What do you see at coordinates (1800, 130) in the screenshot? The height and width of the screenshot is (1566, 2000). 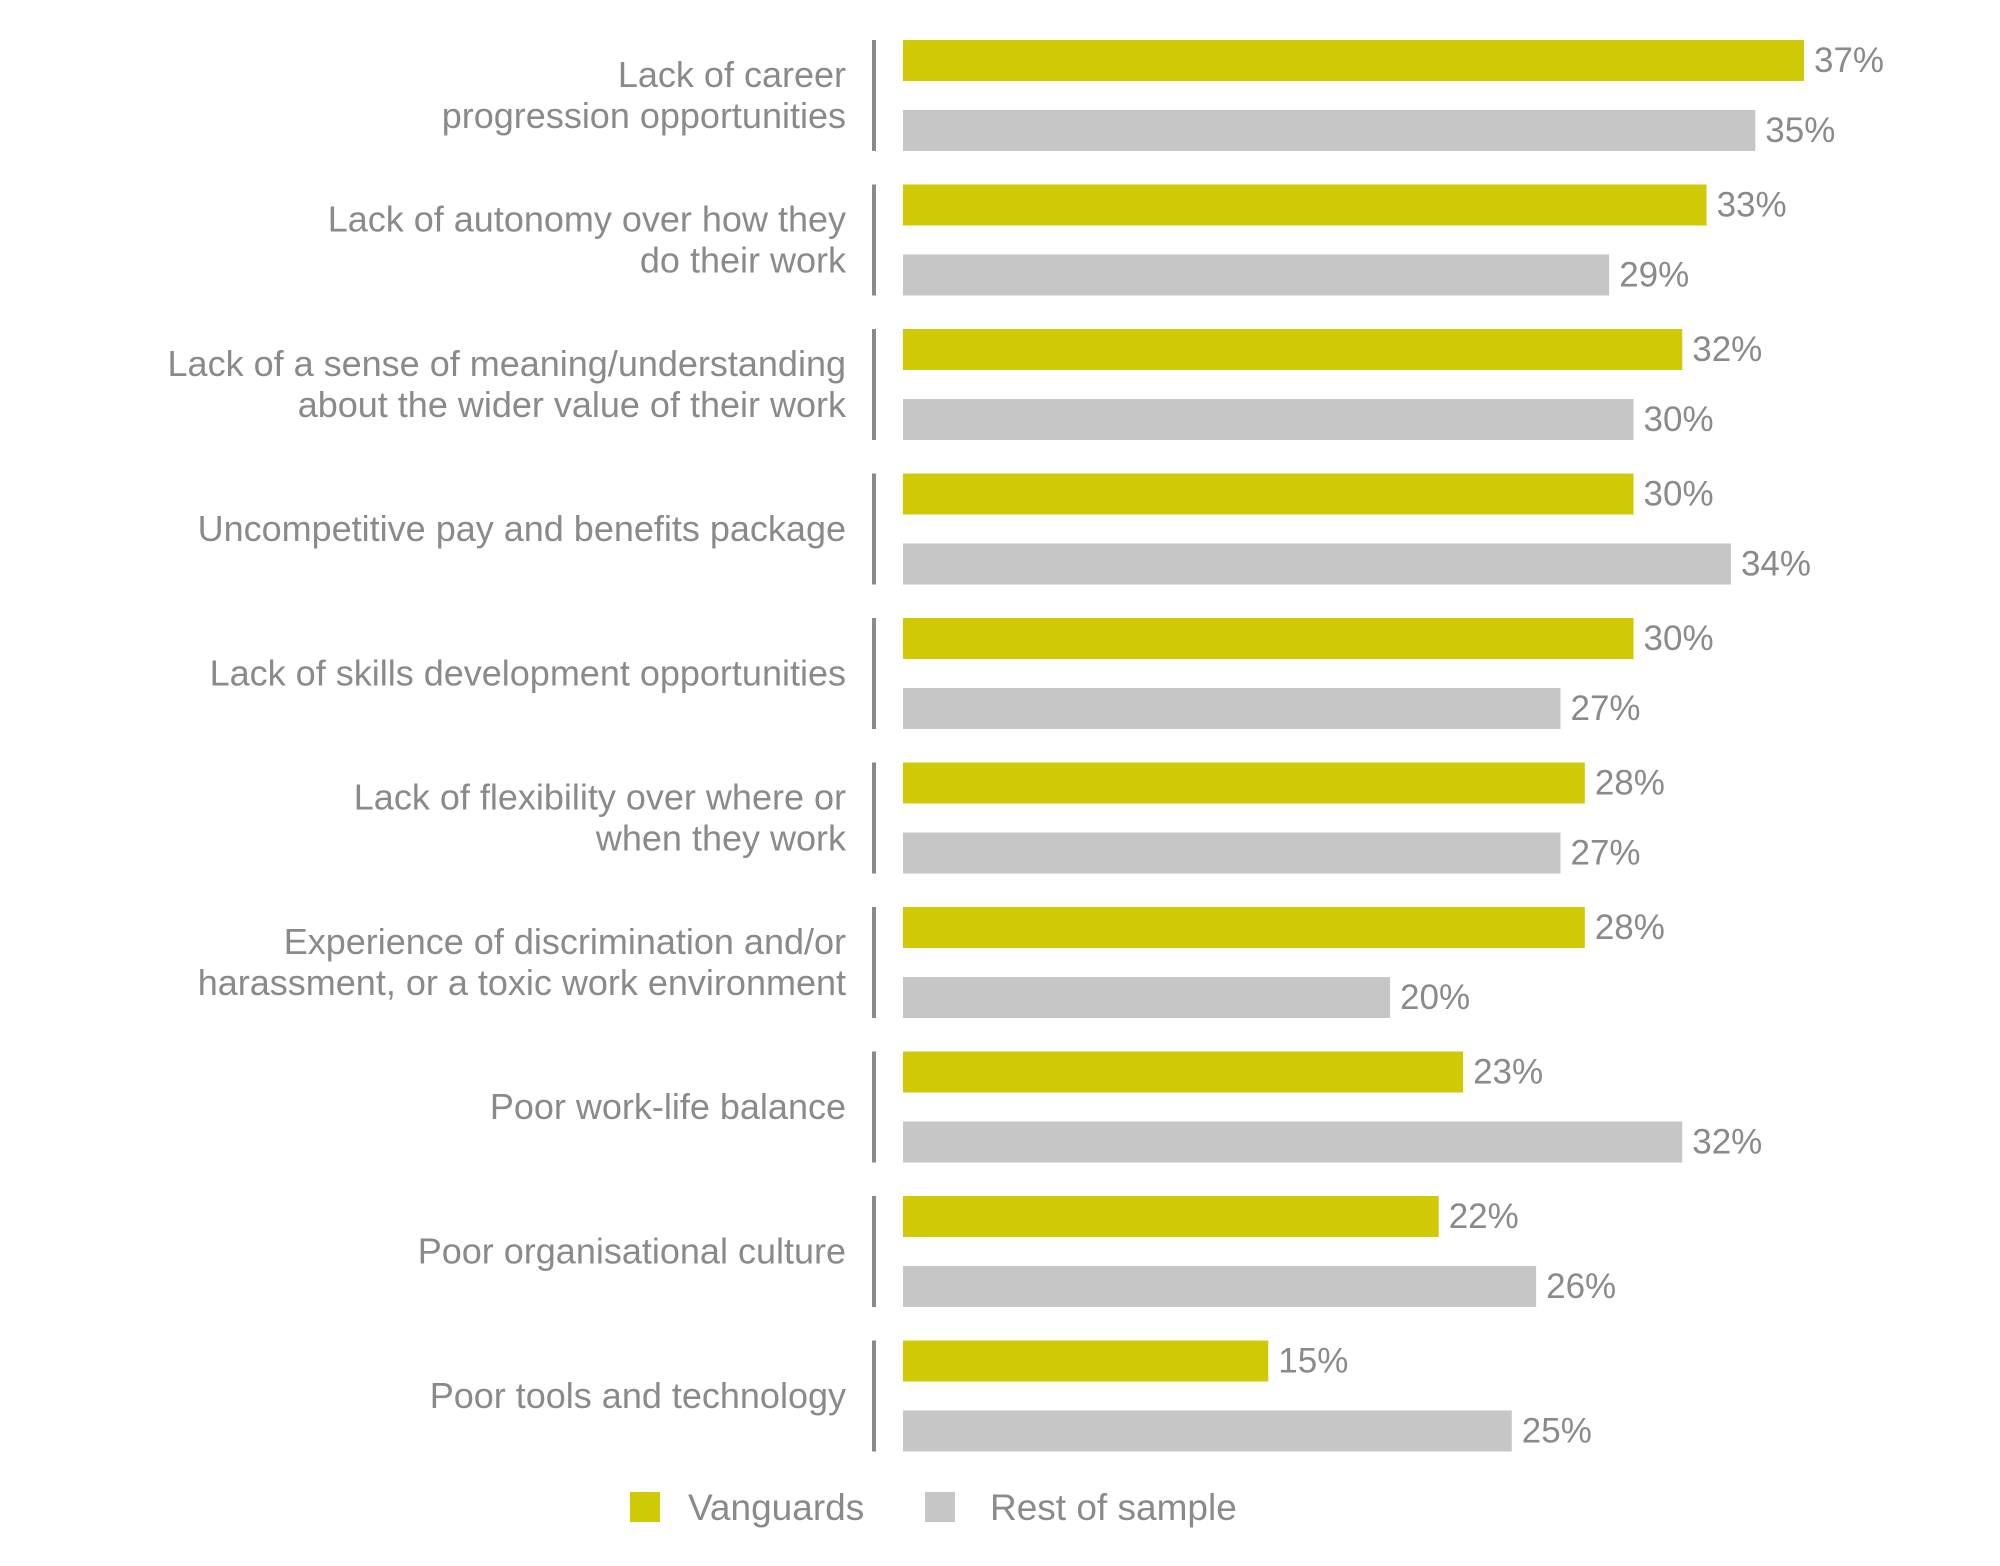 I see `value-label: 35%` at bounding box center [1800, 130].